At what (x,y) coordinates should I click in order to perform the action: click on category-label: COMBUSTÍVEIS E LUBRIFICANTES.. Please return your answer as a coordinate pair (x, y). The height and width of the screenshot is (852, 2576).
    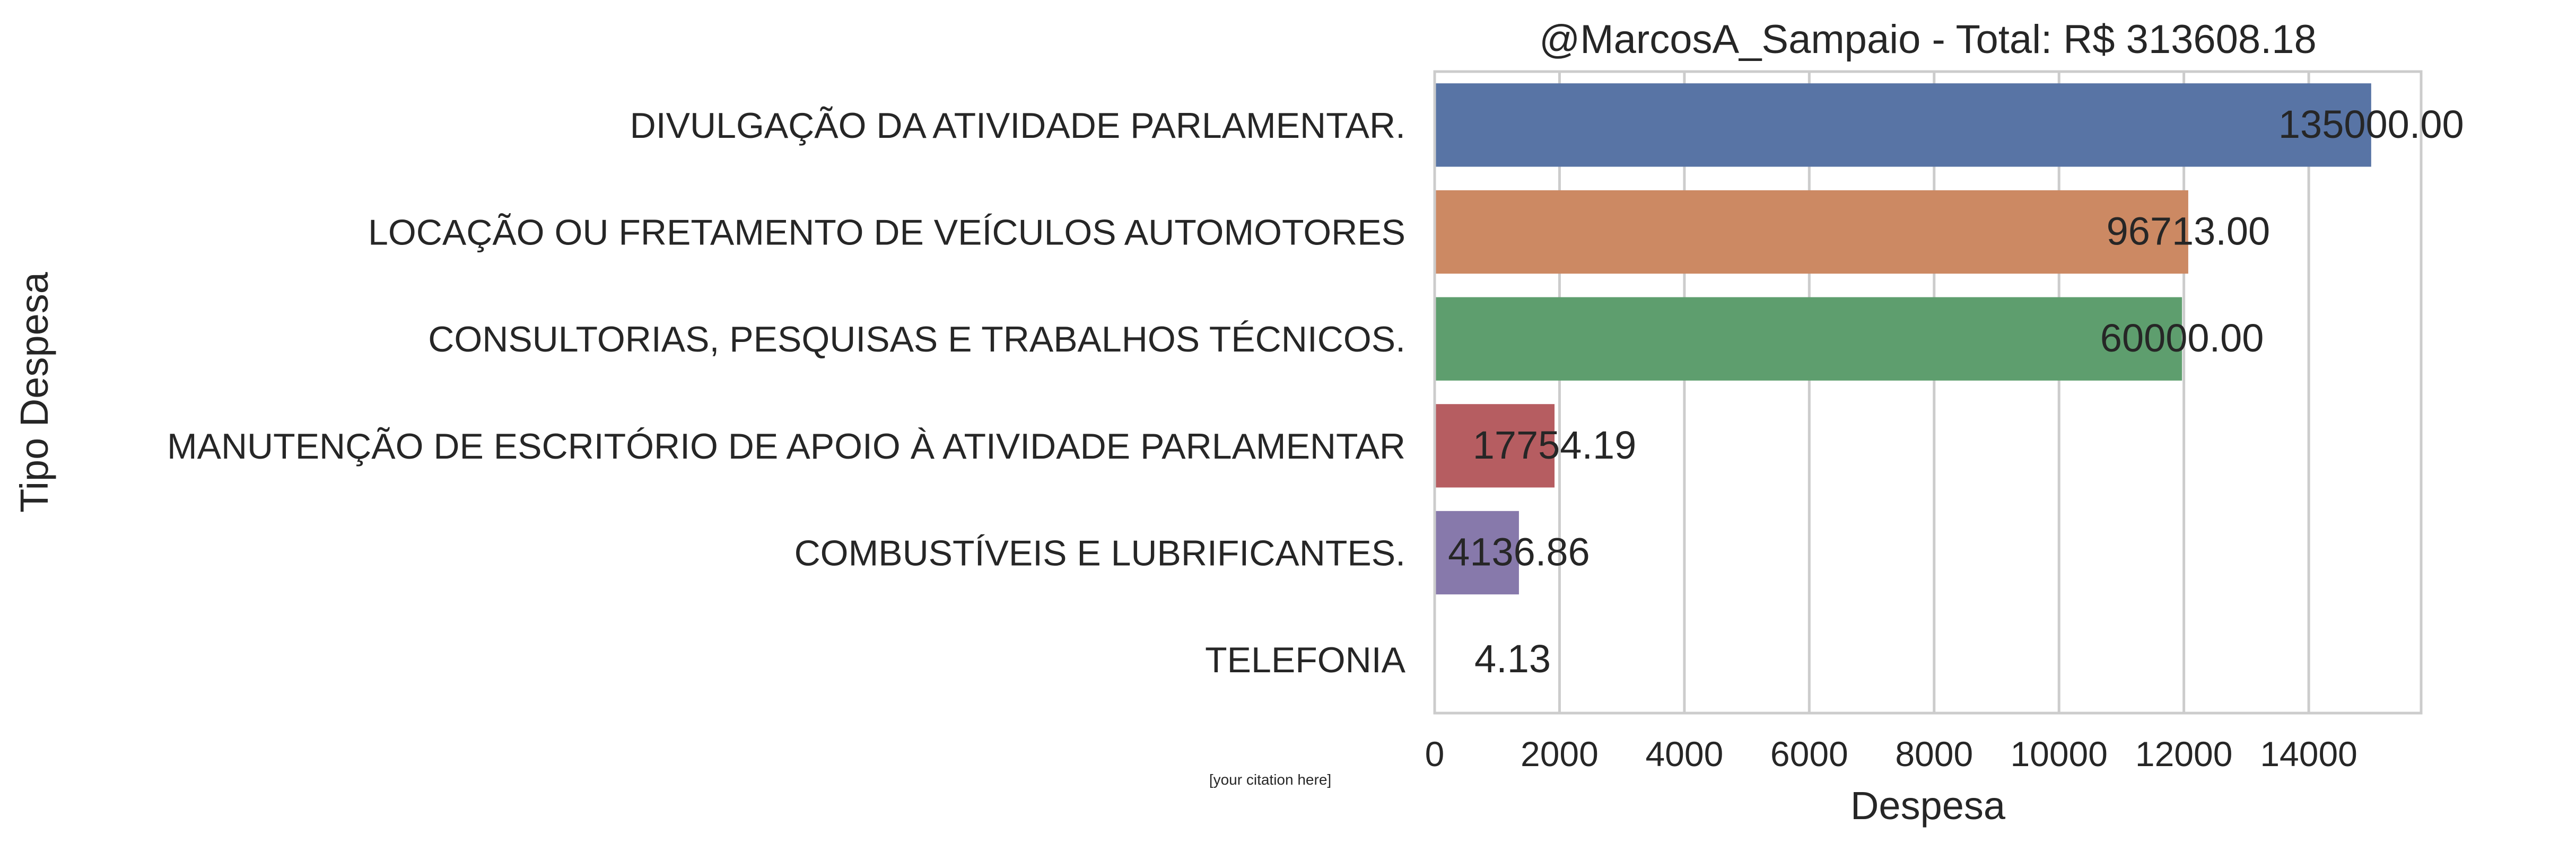
    Looking at the image, I should click on (1099, 553).